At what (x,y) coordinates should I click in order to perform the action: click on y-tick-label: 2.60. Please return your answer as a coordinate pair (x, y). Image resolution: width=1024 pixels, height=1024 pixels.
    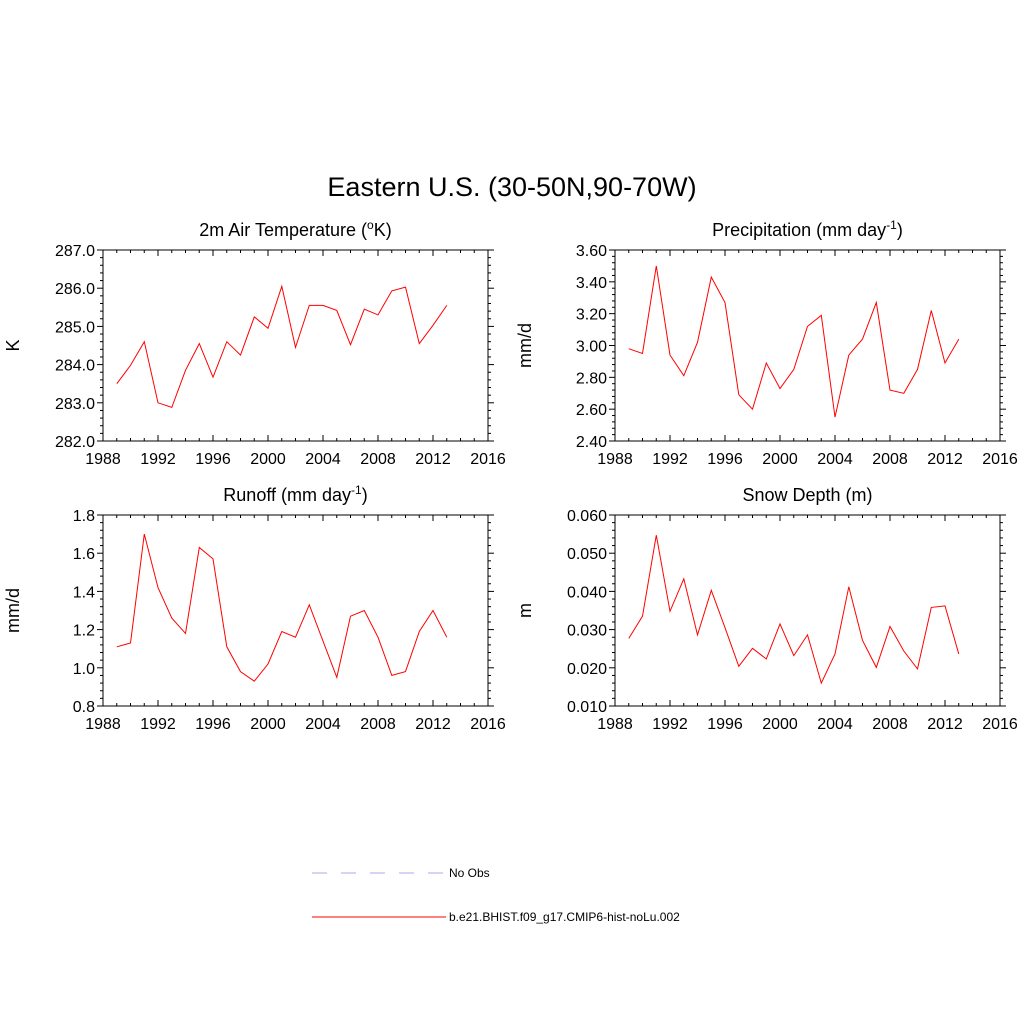
    Looking at the image, I should click on (591, 410).